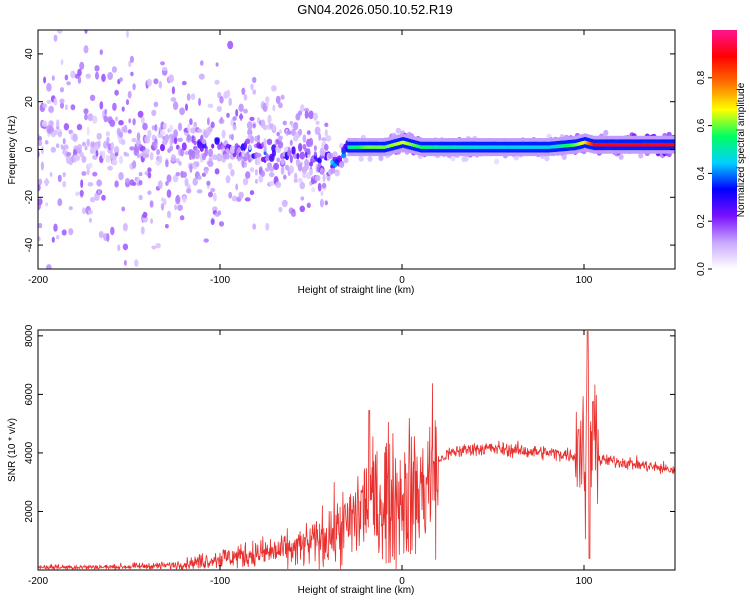 The width and height of the screenshot is (750, 600). What do you see at coordinates (701, 173) in the screenshot?
I see `colorbar-tick-label: 0.4` at bounding box center [701, 173].